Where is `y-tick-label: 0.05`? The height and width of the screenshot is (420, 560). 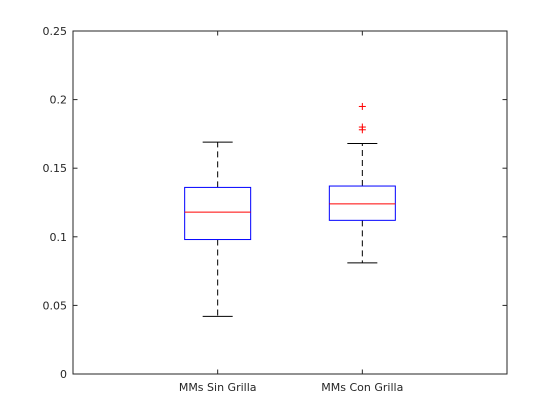
y-tick-label: 0.05 is located at coordinates (55, 305).